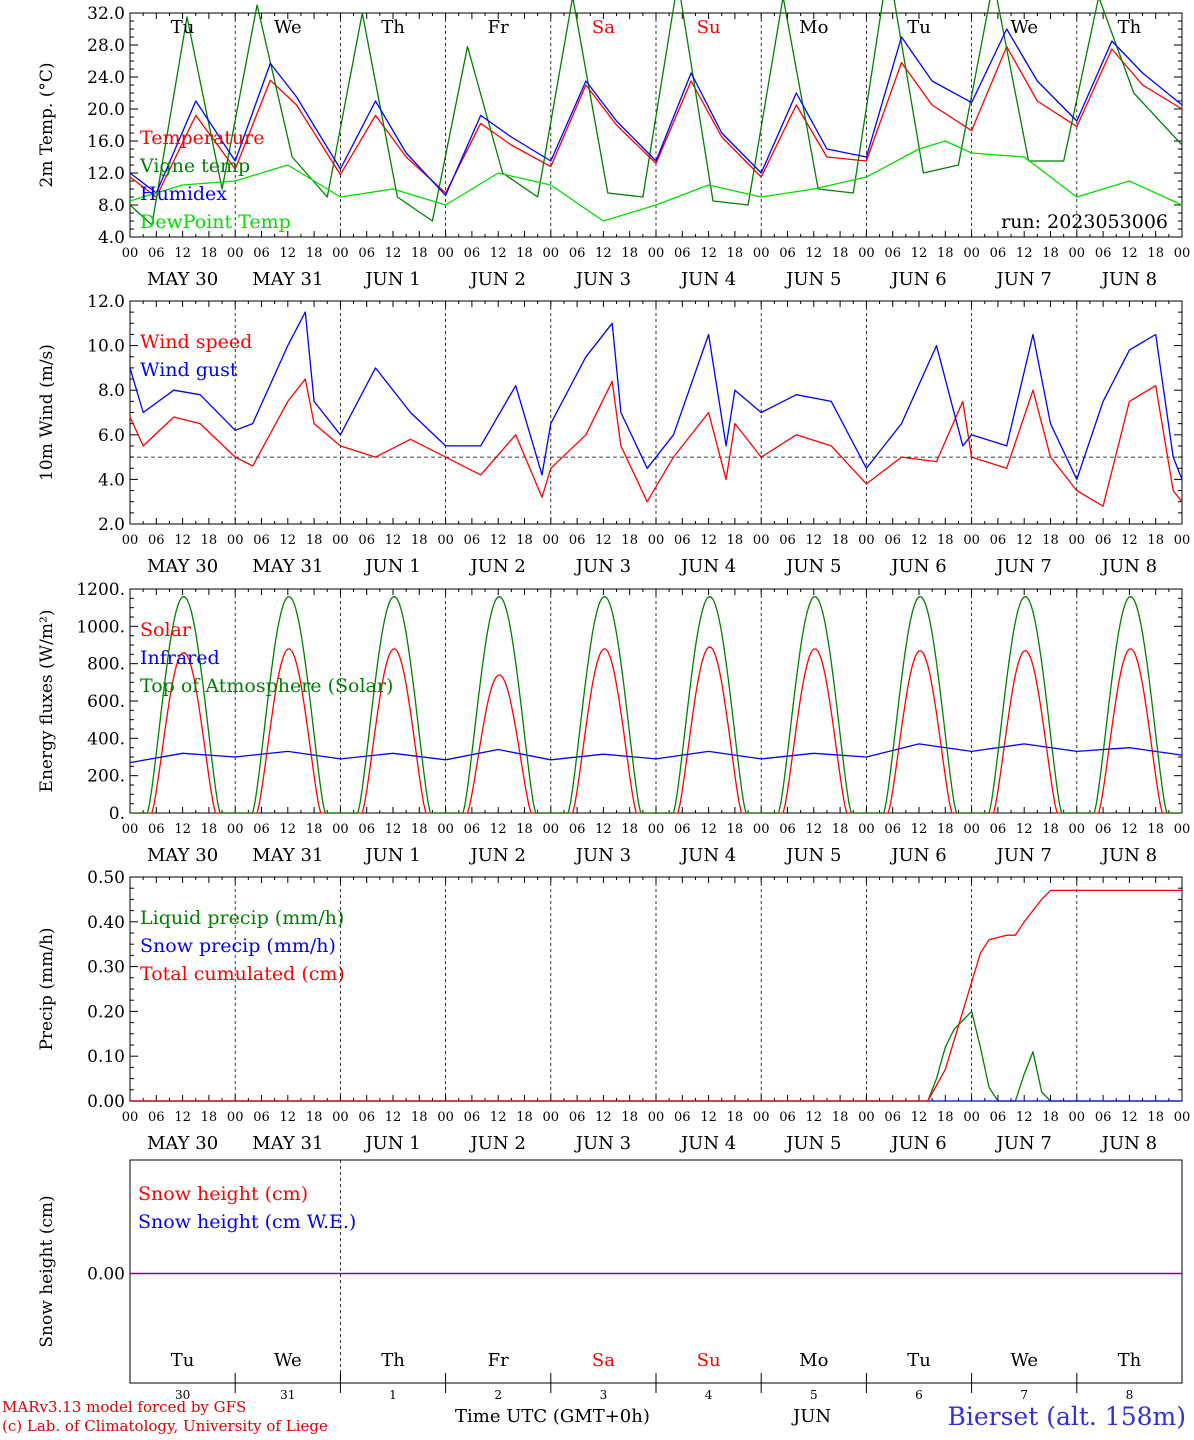  What do you see at coordinates (656, 181) in the screenshot?
I see `series-dewpoint-temp` at bounding box center [656, 181].